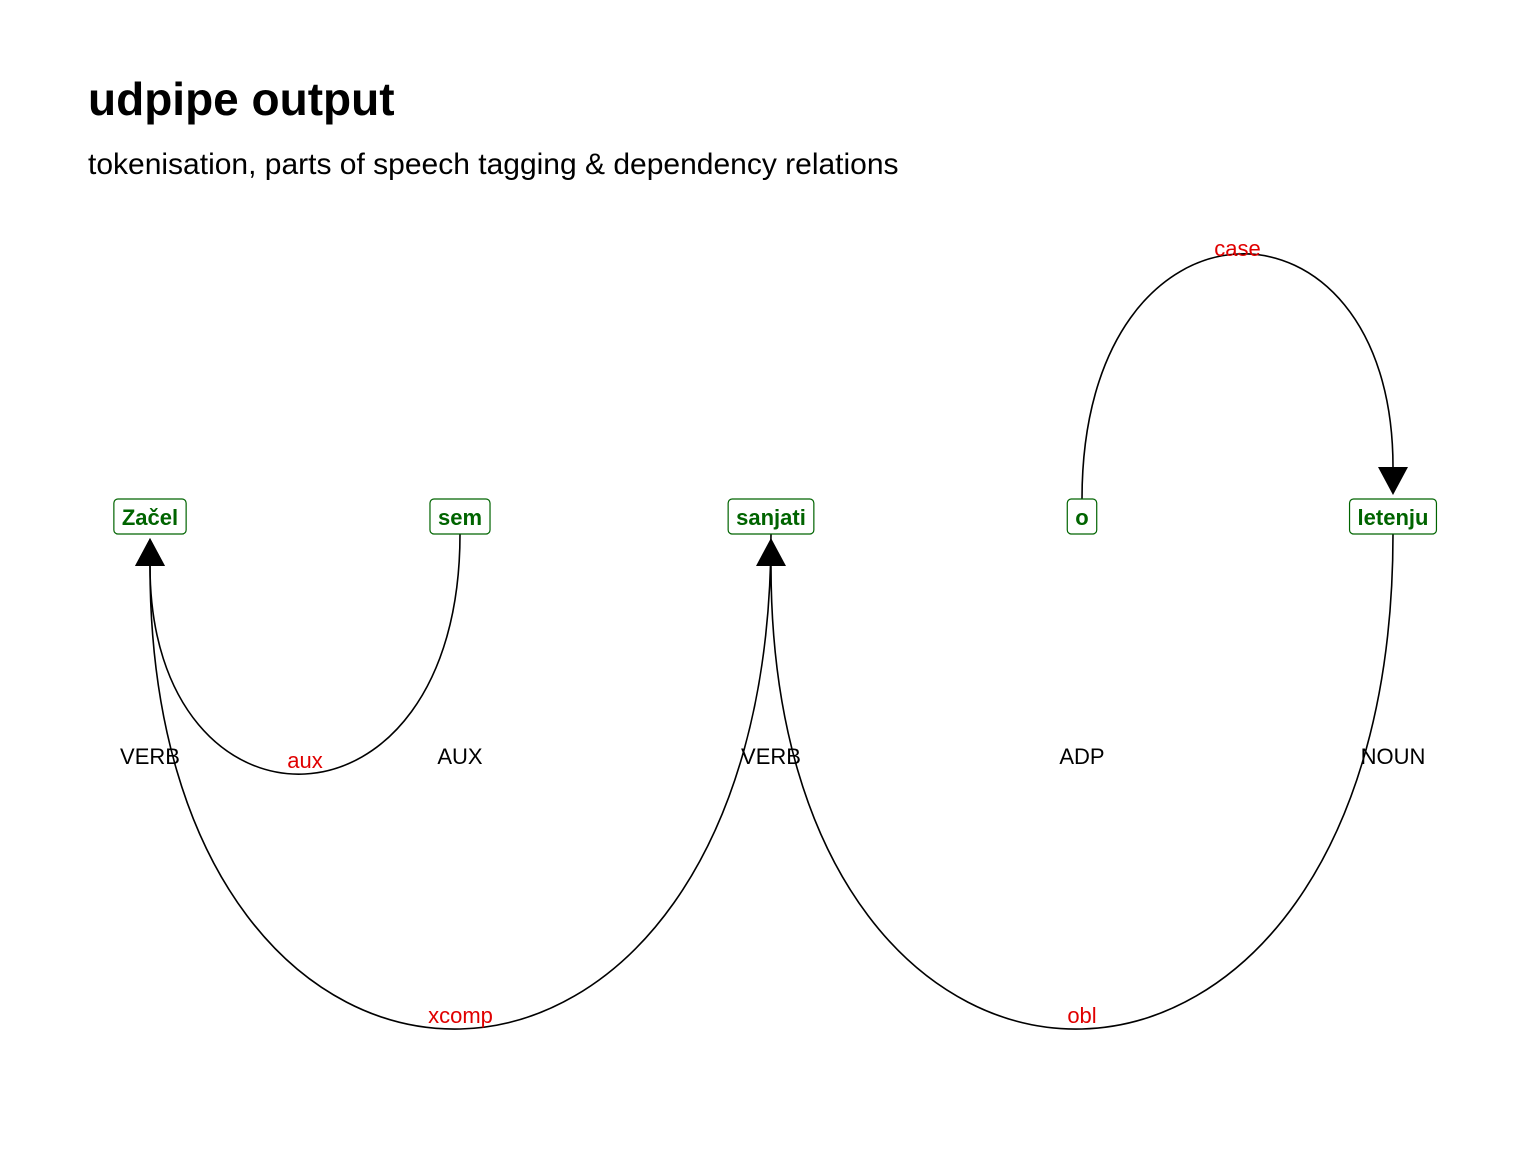 The width and height of the screenshot is (1536, 1152). Describe the element at coordinates (150, 552) in the screenshot. I see `arrowhead-xcomp` at that location.